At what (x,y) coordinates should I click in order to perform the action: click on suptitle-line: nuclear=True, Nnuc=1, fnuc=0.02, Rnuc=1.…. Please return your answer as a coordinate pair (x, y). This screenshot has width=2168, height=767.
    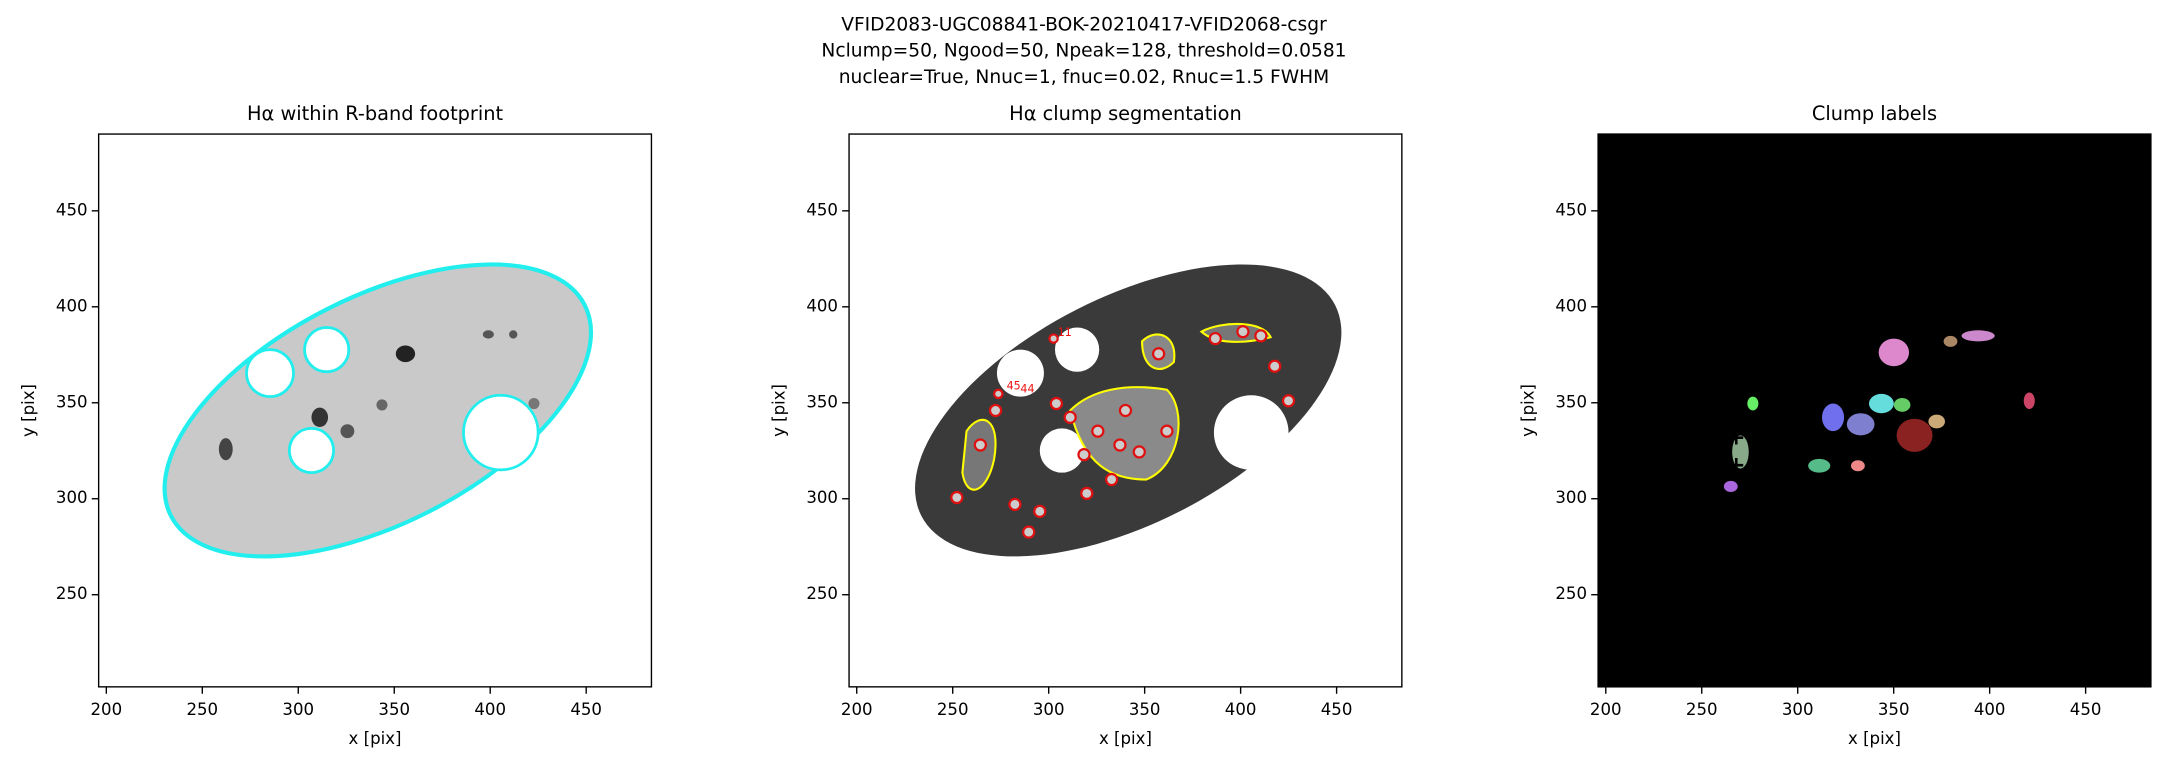
    Looking at the image, I should click on (1084, 77).